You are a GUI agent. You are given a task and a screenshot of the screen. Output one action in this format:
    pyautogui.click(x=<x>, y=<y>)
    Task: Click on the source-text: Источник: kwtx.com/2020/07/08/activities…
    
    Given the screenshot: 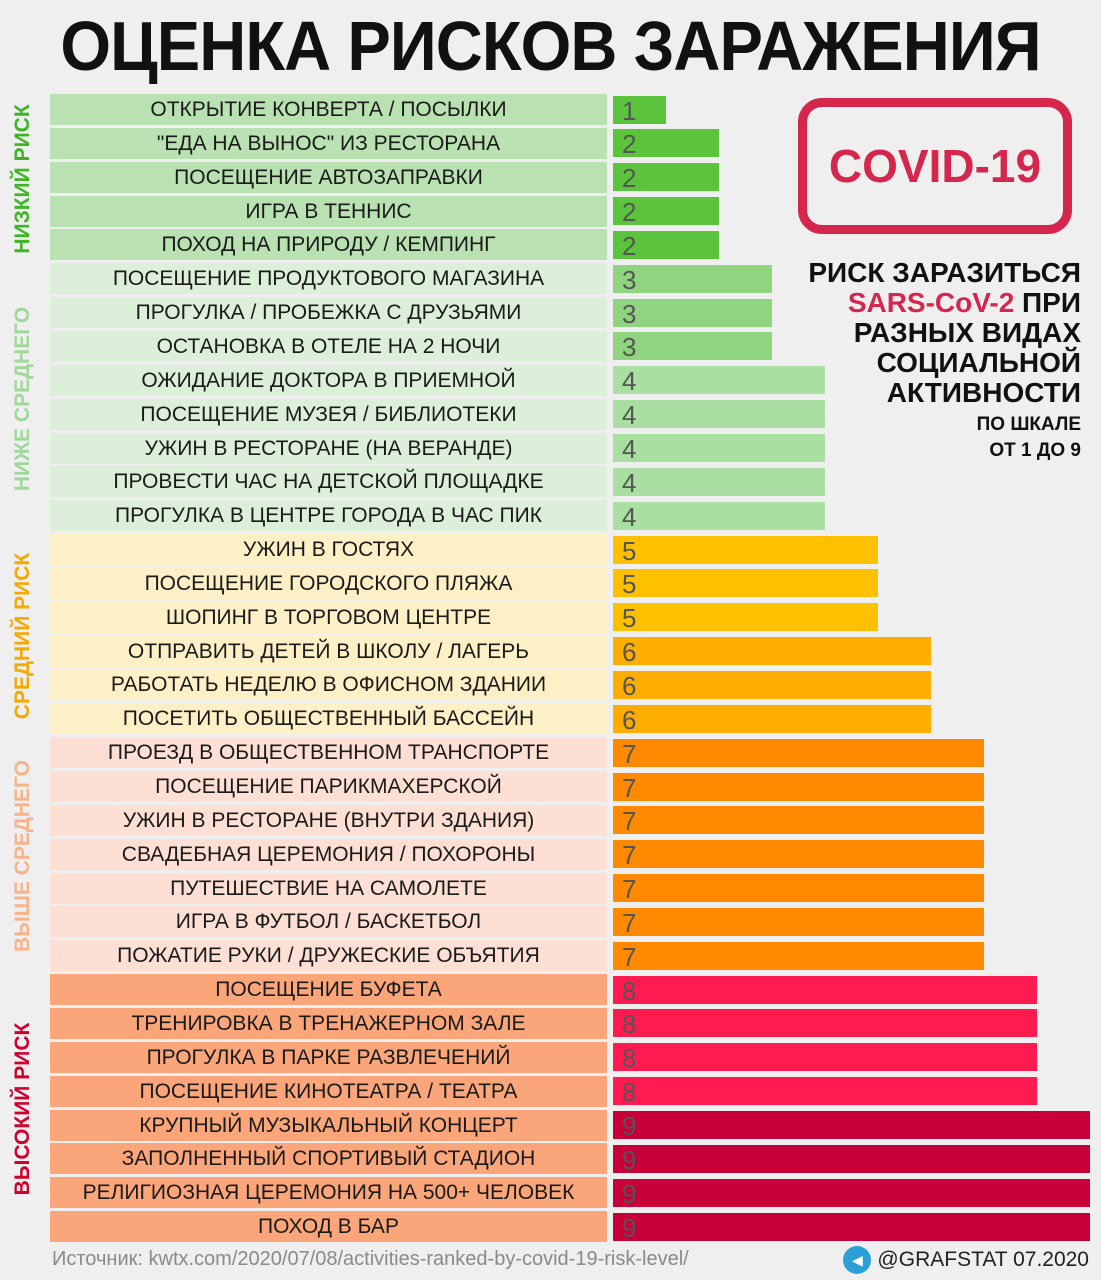 What is the action you would take?
    pyautogui.click(x=370, y=1259)
    